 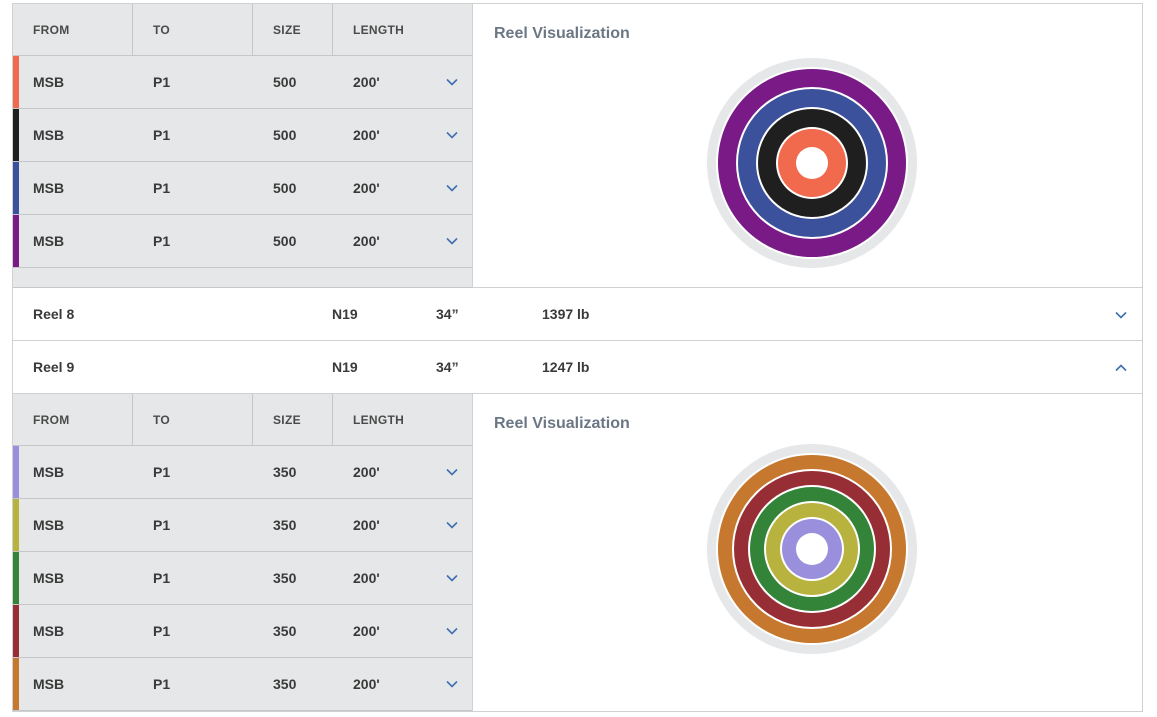 What do you see at coordinates (566, 314) in the screenshot?
I see `reel-weight: 1397 lb` at bounding box center [566, 314].